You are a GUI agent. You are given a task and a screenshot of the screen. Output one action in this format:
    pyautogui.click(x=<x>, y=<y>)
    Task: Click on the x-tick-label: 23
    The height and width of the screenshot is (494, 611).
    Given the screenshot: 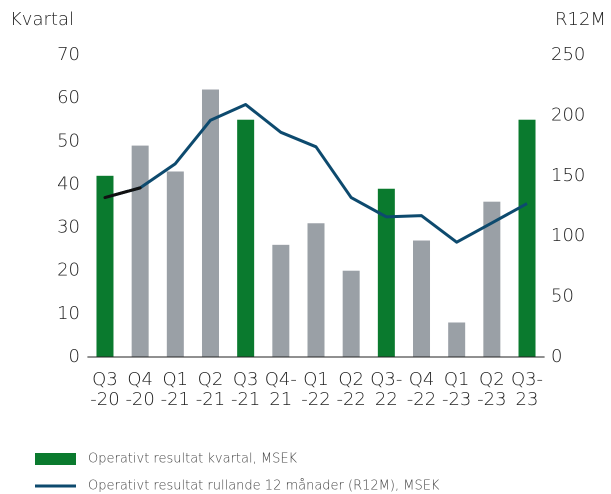 What is the action you would take?
    pyautogui.click(x=527, y=399)
    